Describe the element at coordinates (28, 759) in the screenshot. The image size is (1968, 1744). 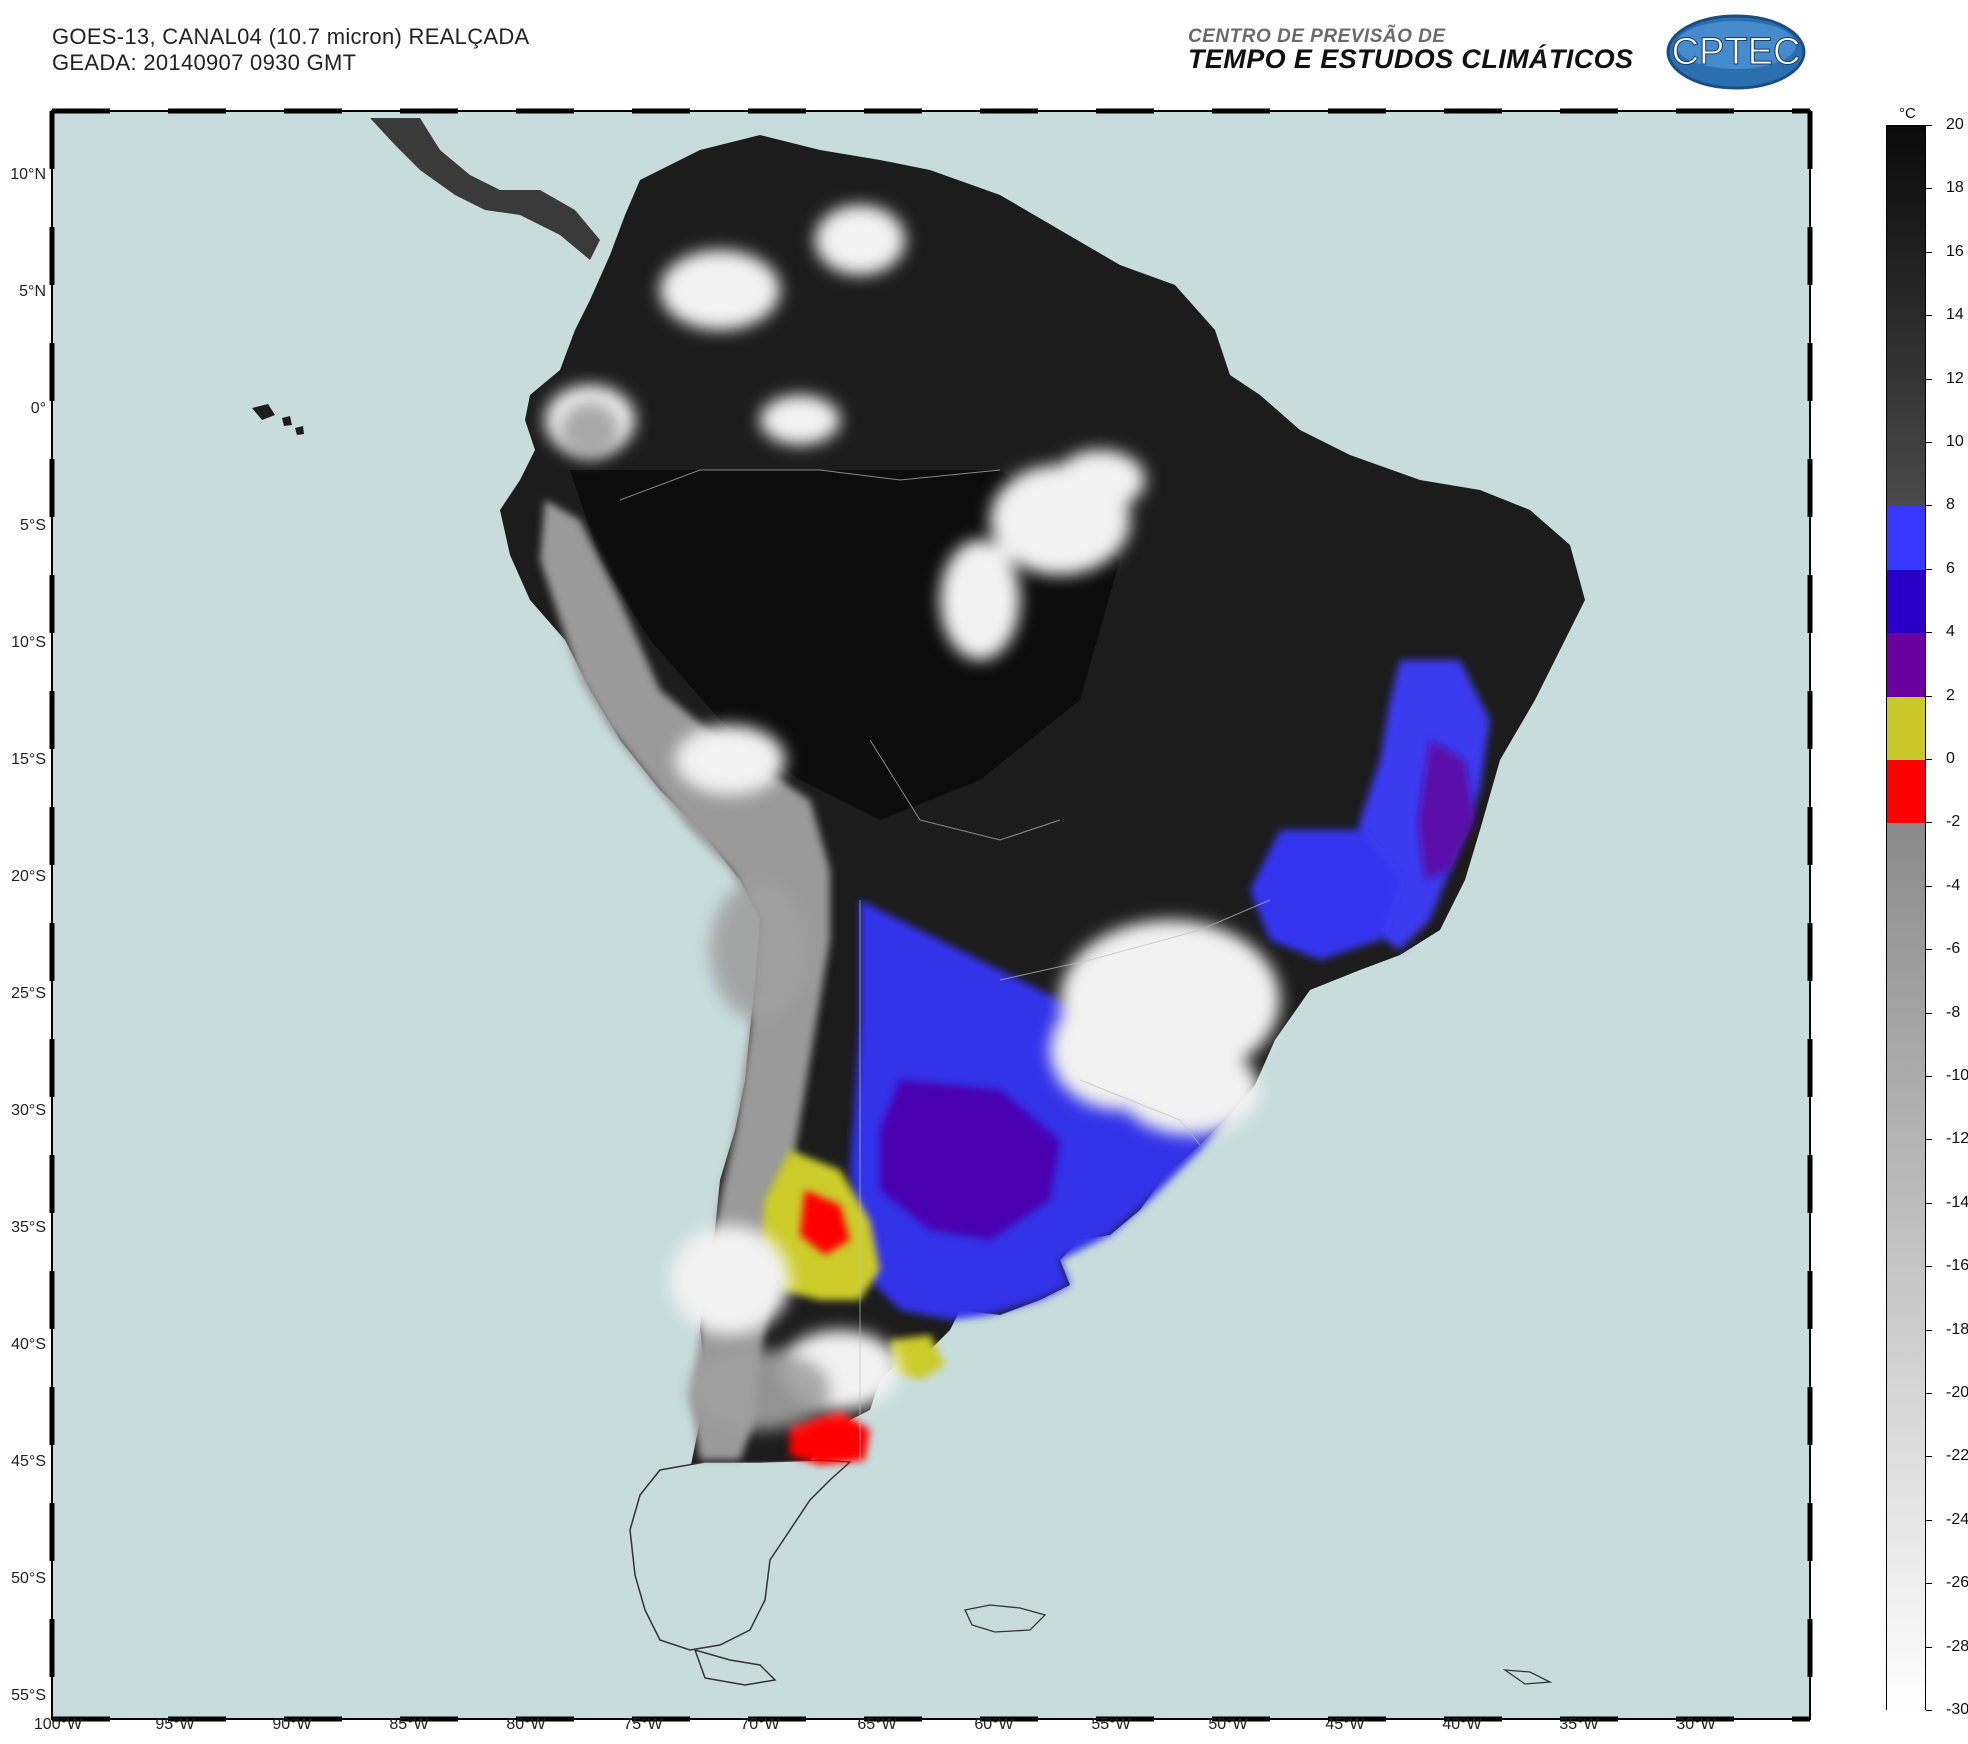
I see `lat-label-15s: 15°S` at that location.